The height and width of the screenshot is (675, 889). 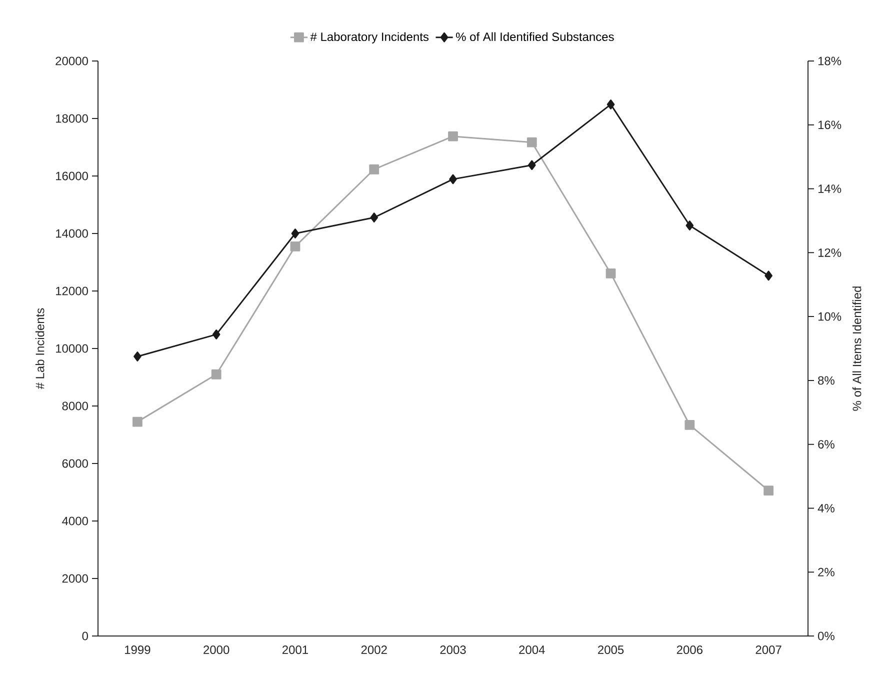 I want to click on y-tick-label: 10000, so click(x=72, y=348).